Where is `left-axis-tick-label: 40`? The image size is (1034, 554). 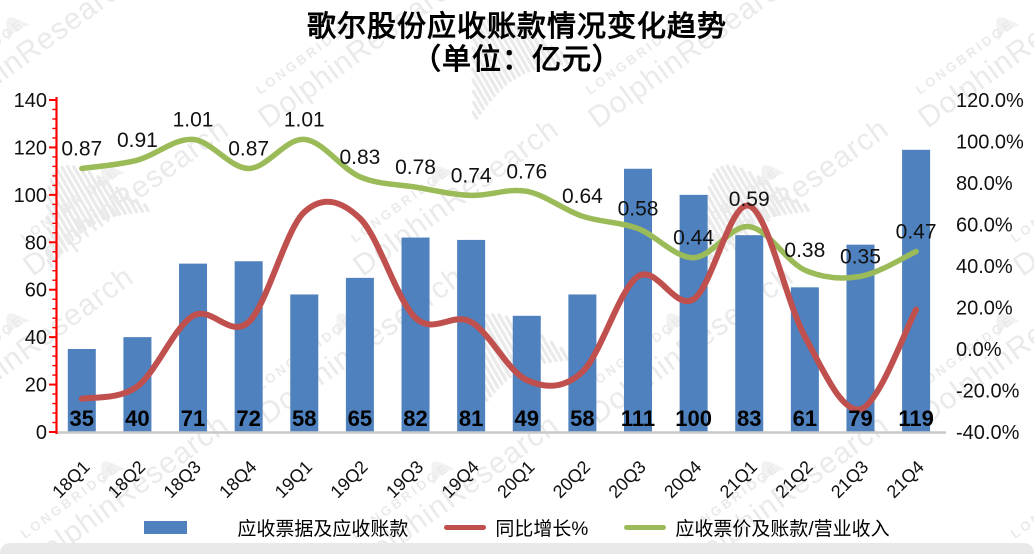 left-axis-tick-label: 40 is located at coordinates (36, 338).